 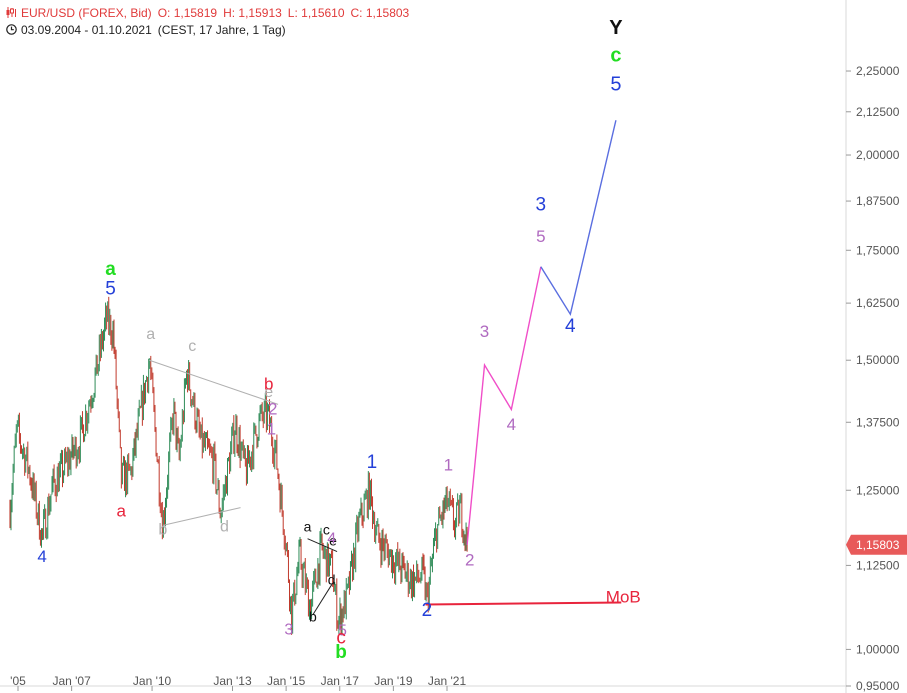 What do you see at coordinates (221, 30) in the screenshot?
I see `timeframe-info: (CEST, 17 Jahre, 1 Tag)` at bounding box center [221, 30].